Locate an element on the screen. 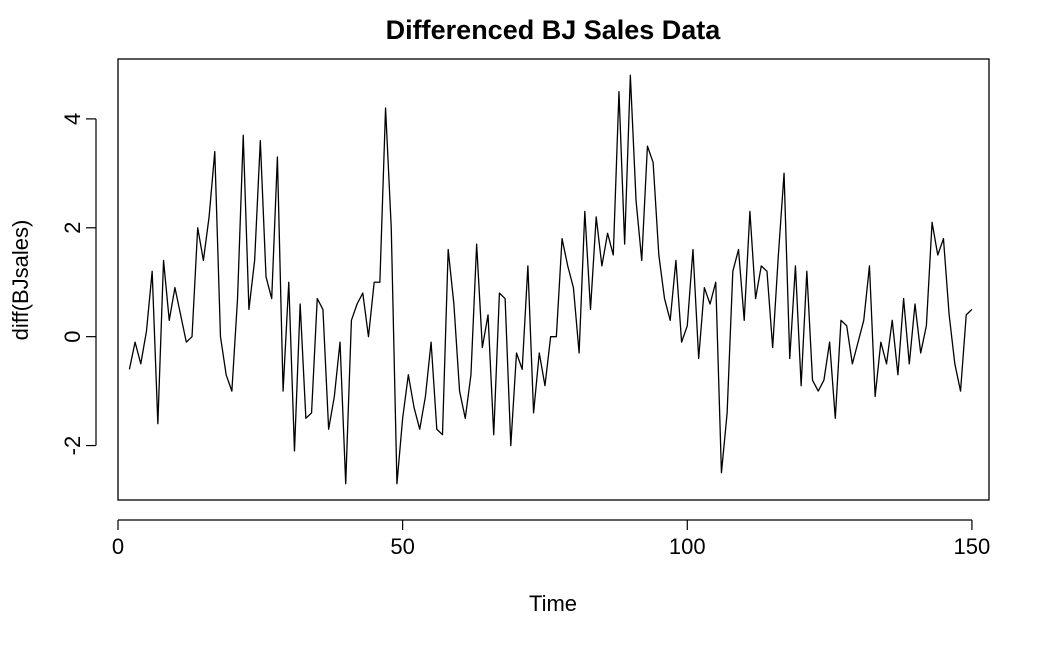  y-tick-label: 2 is located at coordinates (72, 228).